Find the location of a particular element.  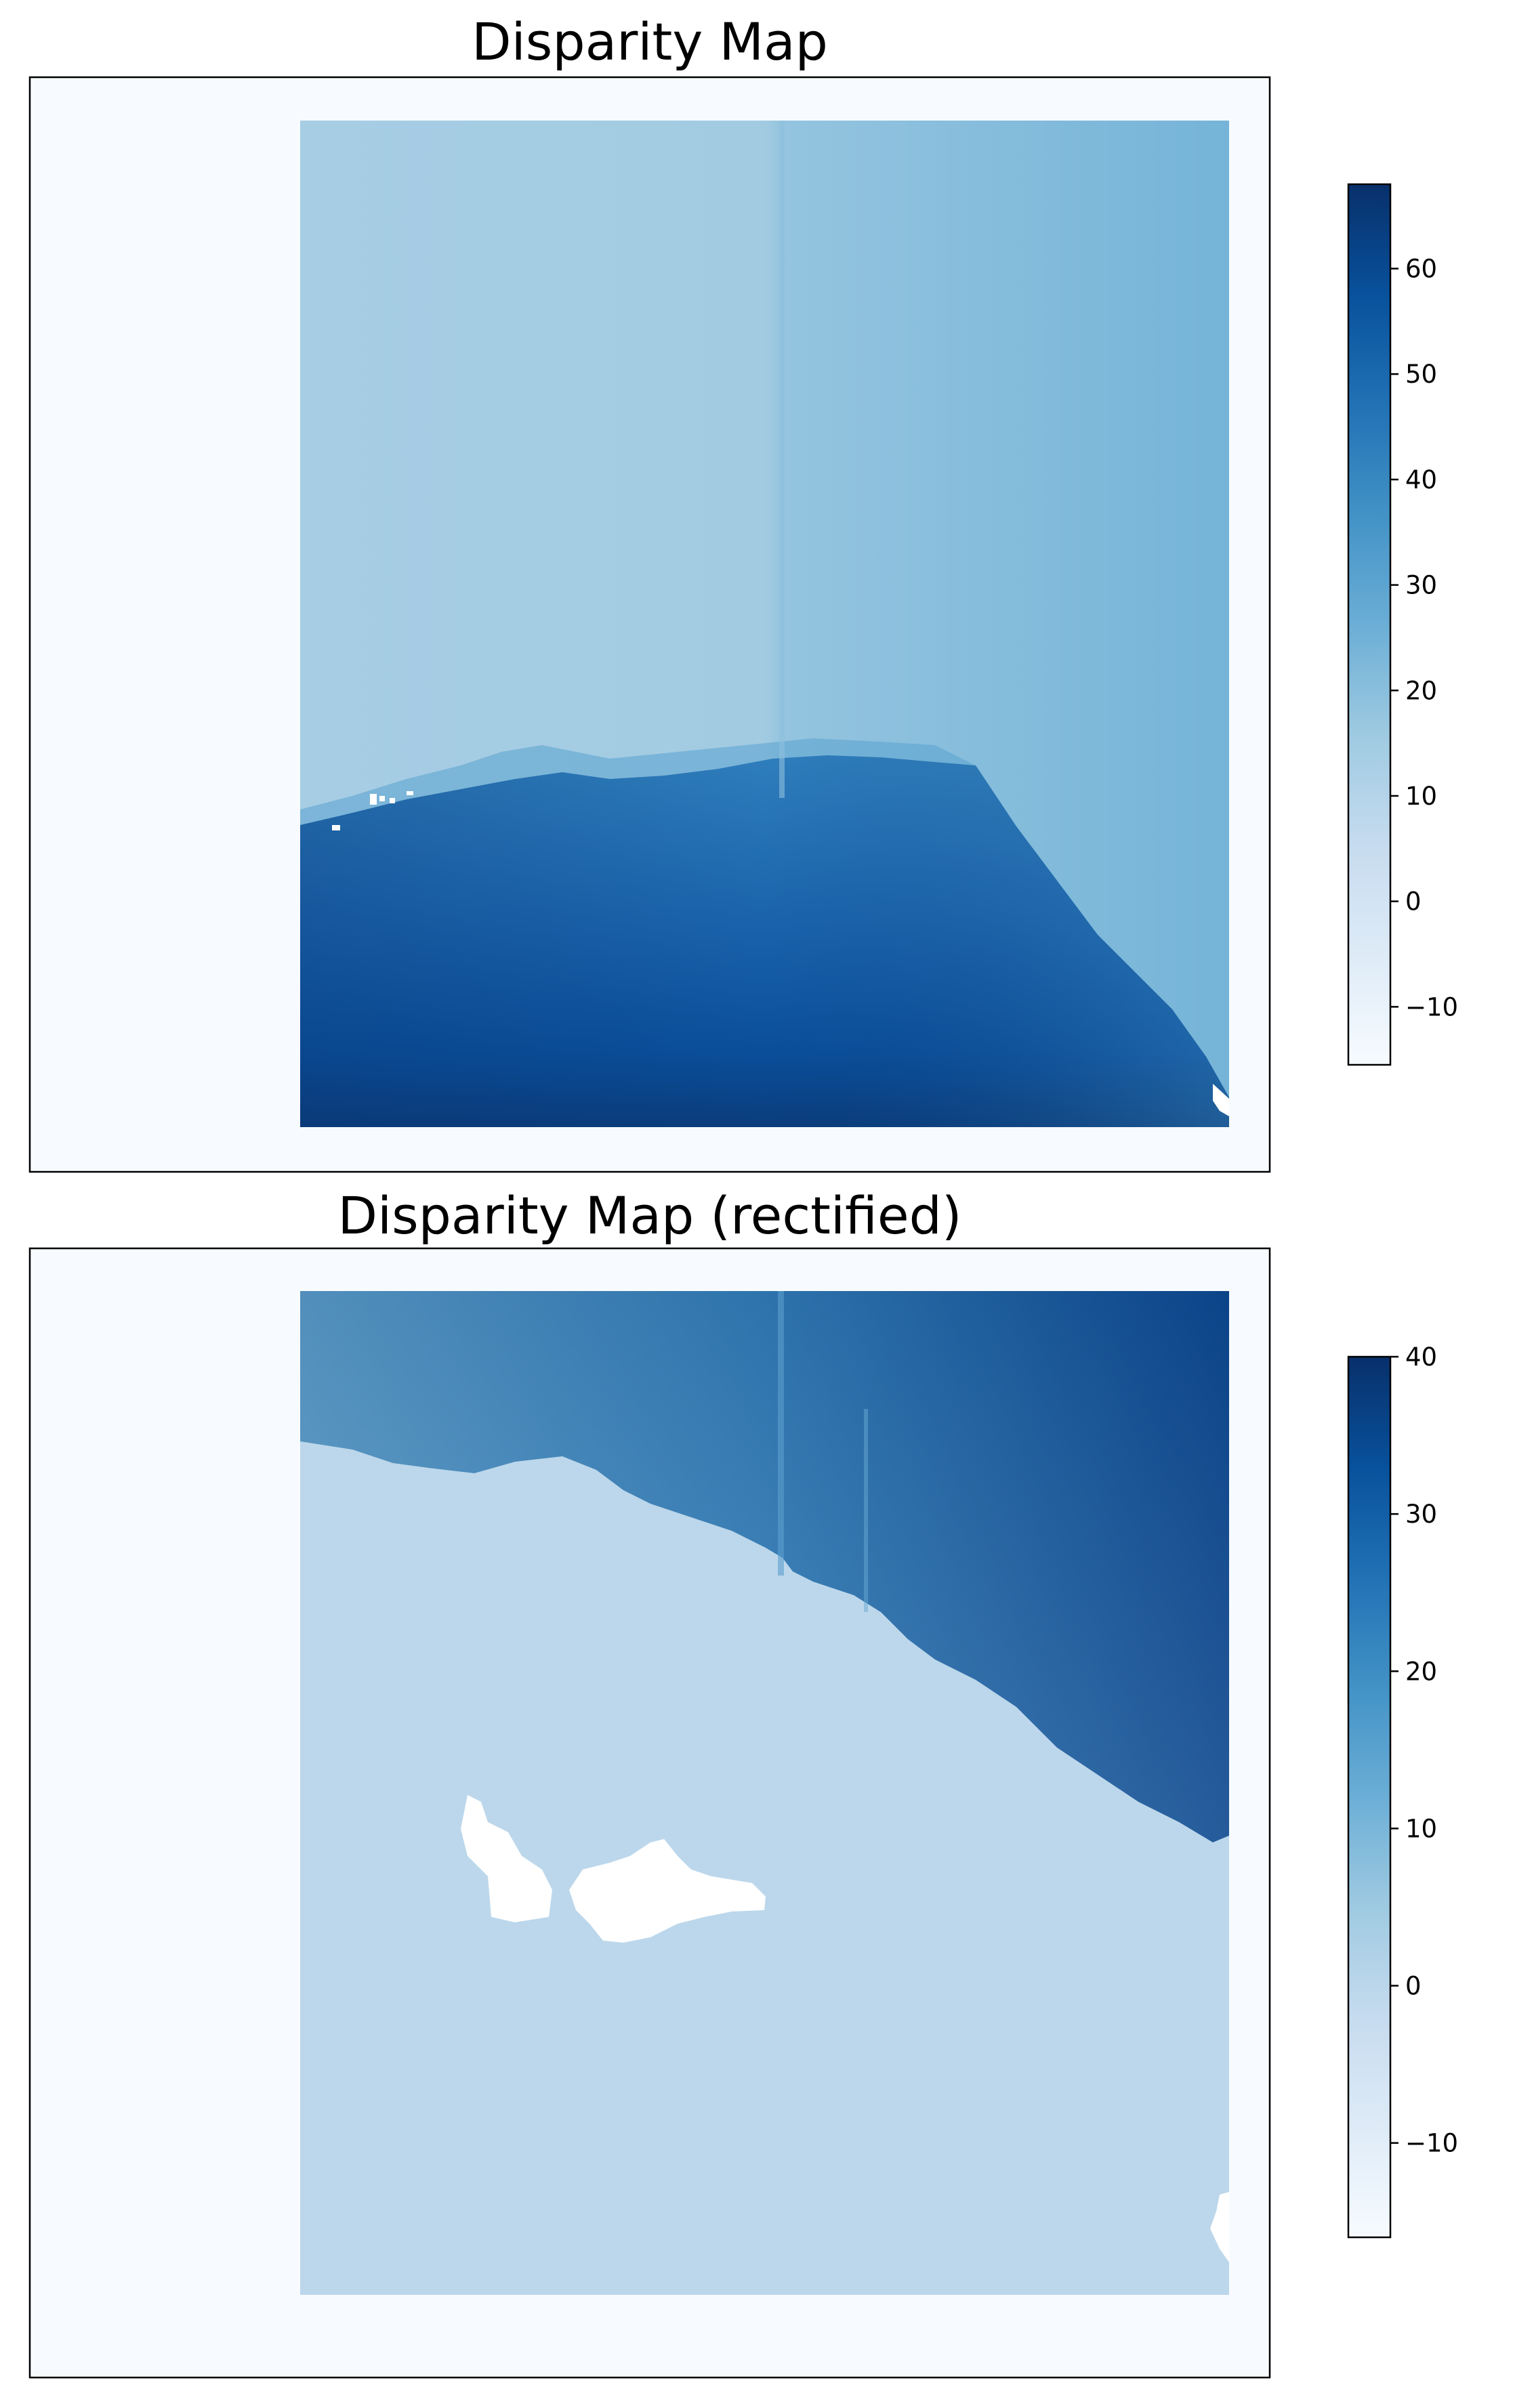

bottom-colorbar-ticks: −10 0 10 20 30 40 is located at coordinates (1424, 1750).